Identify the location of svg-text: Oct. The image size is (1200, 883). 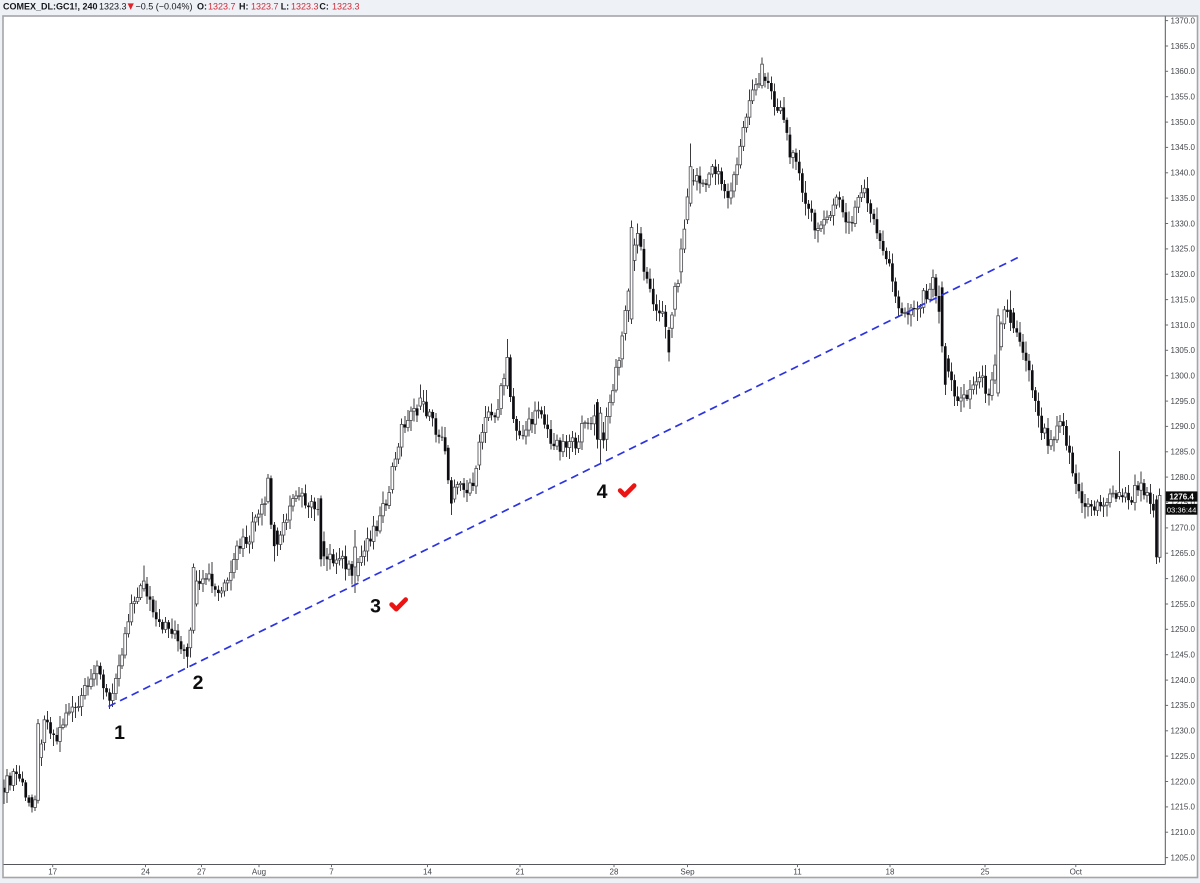
(1076, 872).